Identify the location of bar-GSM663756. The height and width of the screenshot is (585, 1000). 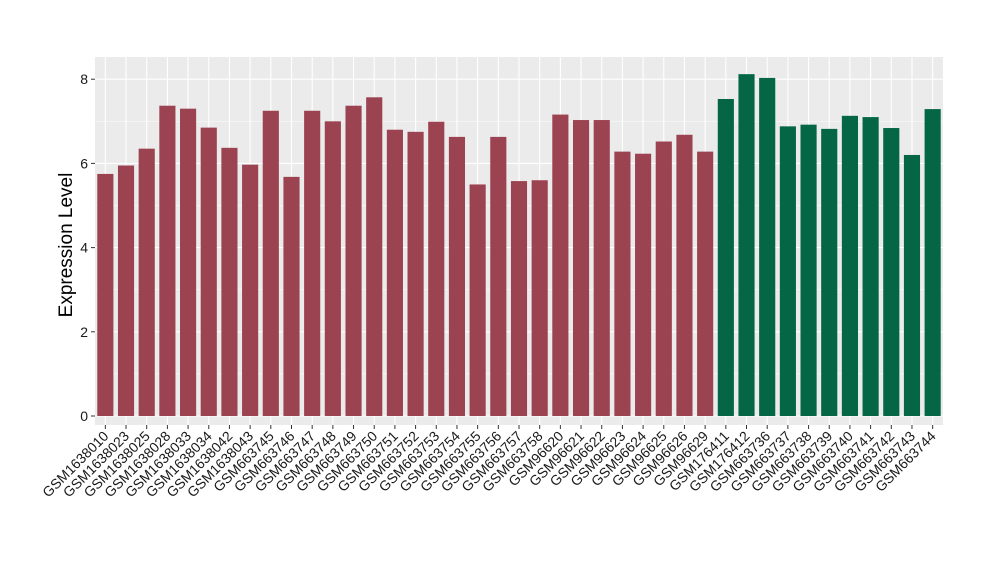
(498, 276).